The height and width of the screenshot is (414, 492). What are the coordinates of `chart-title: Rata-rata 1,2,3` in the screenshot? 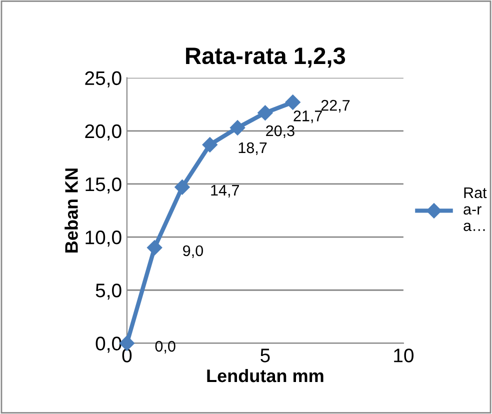 It's located at (266, 57).